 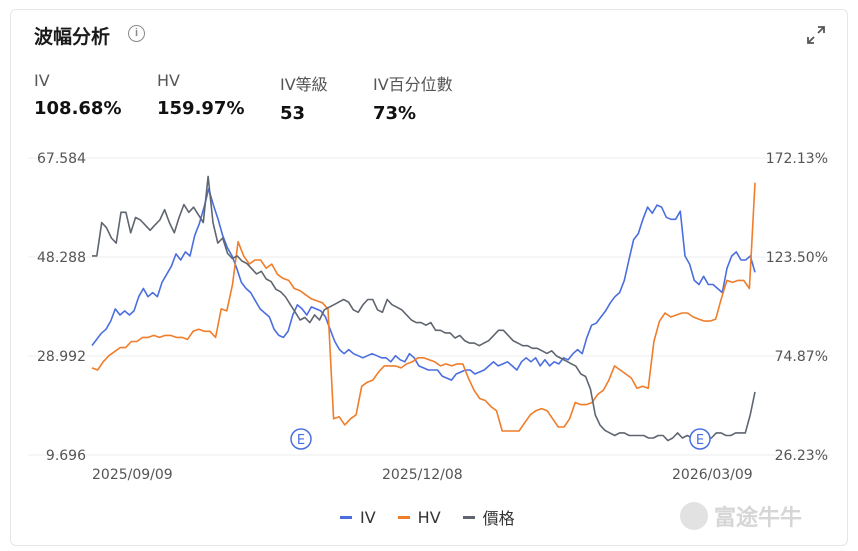 I want to click on legend-item-iv: IV, so click(x=358, y=517).